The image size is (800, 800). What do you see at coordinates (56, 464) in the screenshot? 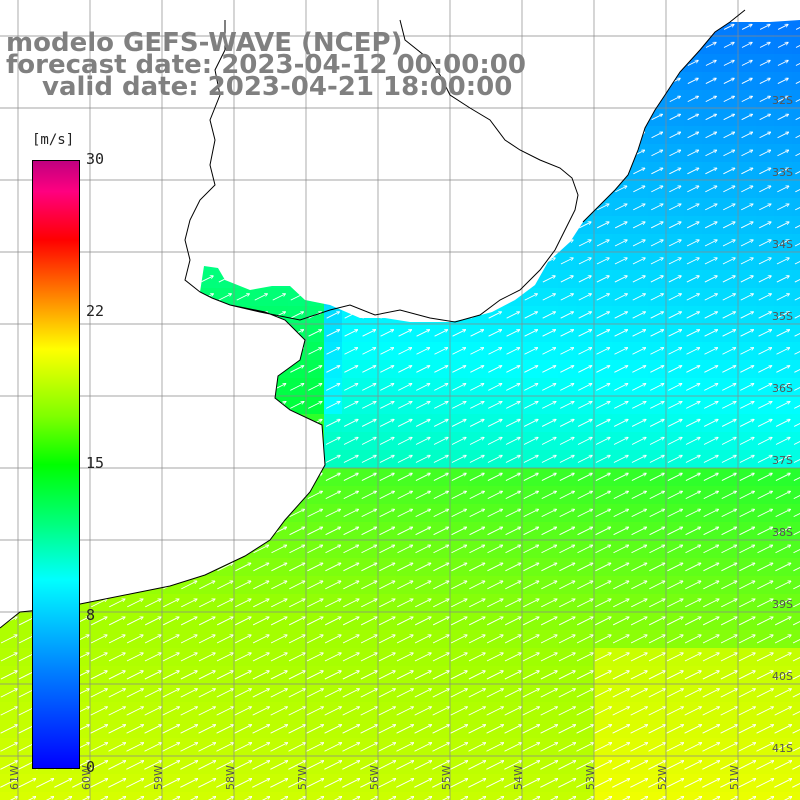
I see `colorbar` at bounding box center [56, 464].